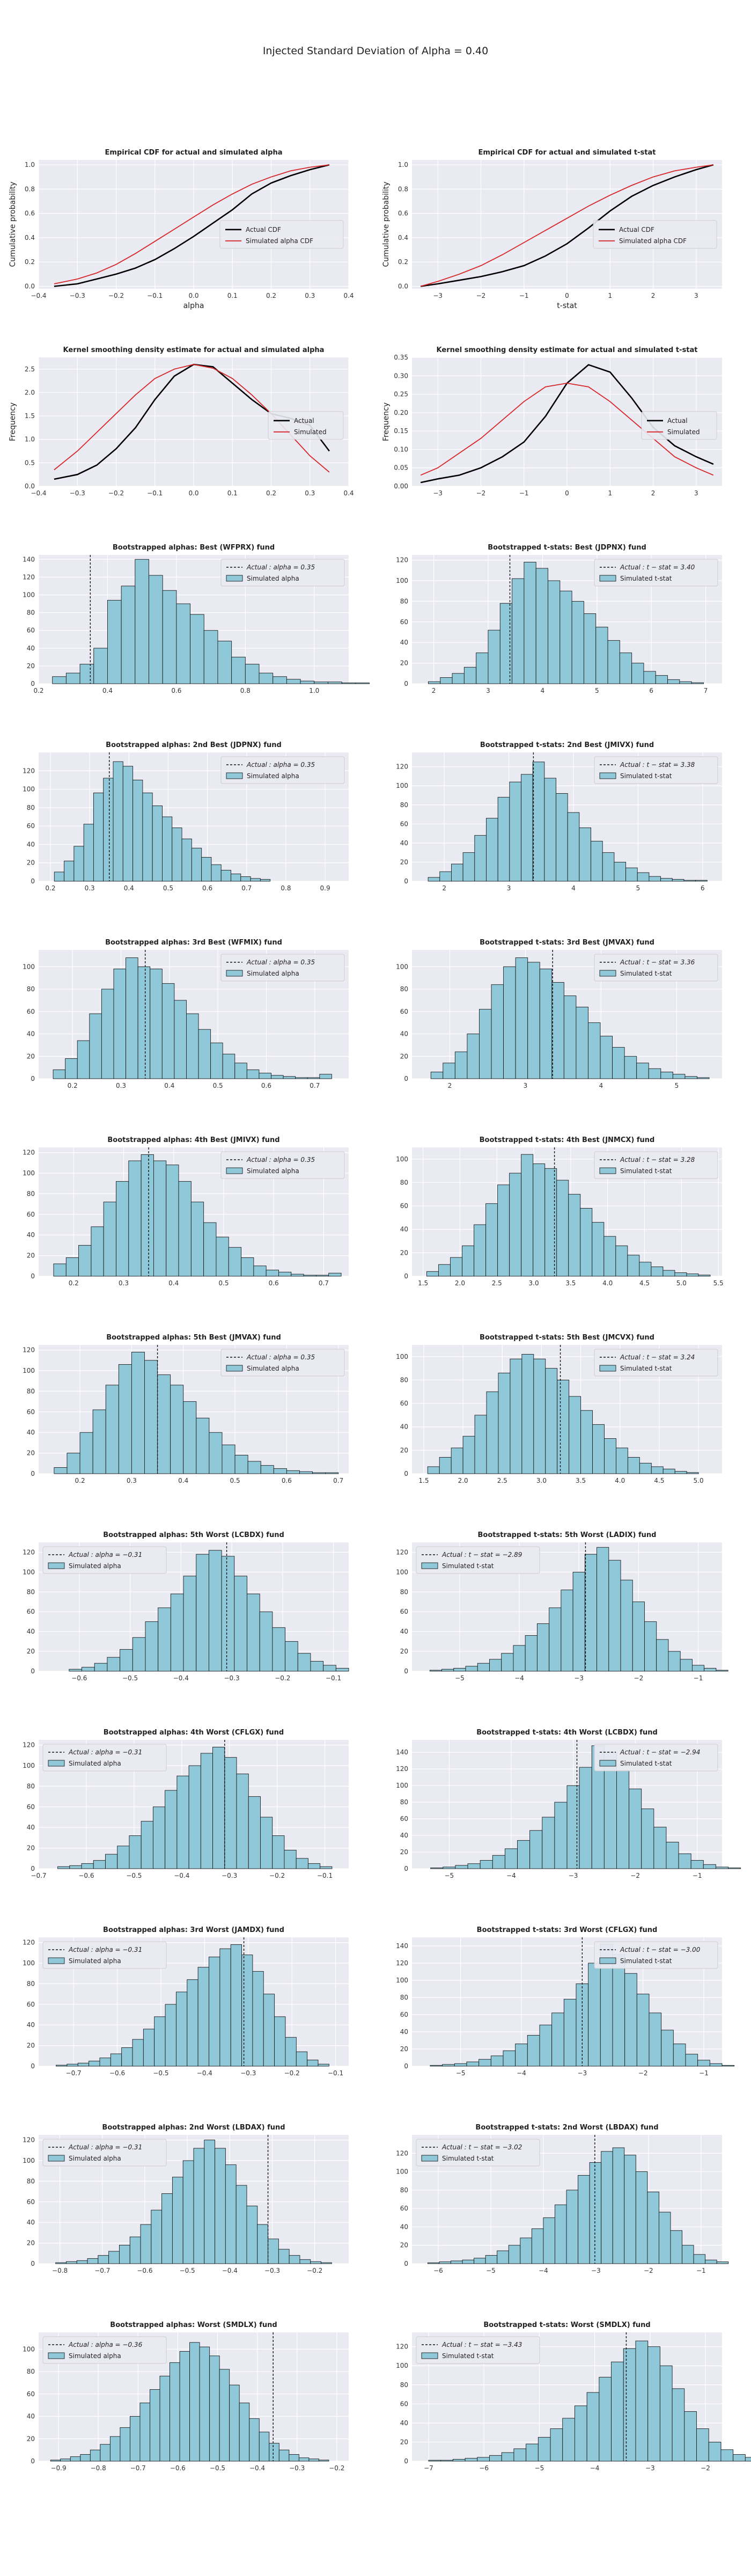  Describe the element at coordinates (282, 1165) in the screenshot. I see `legend: Actual : alpha = 0.35 Simulated alpha` at that location.